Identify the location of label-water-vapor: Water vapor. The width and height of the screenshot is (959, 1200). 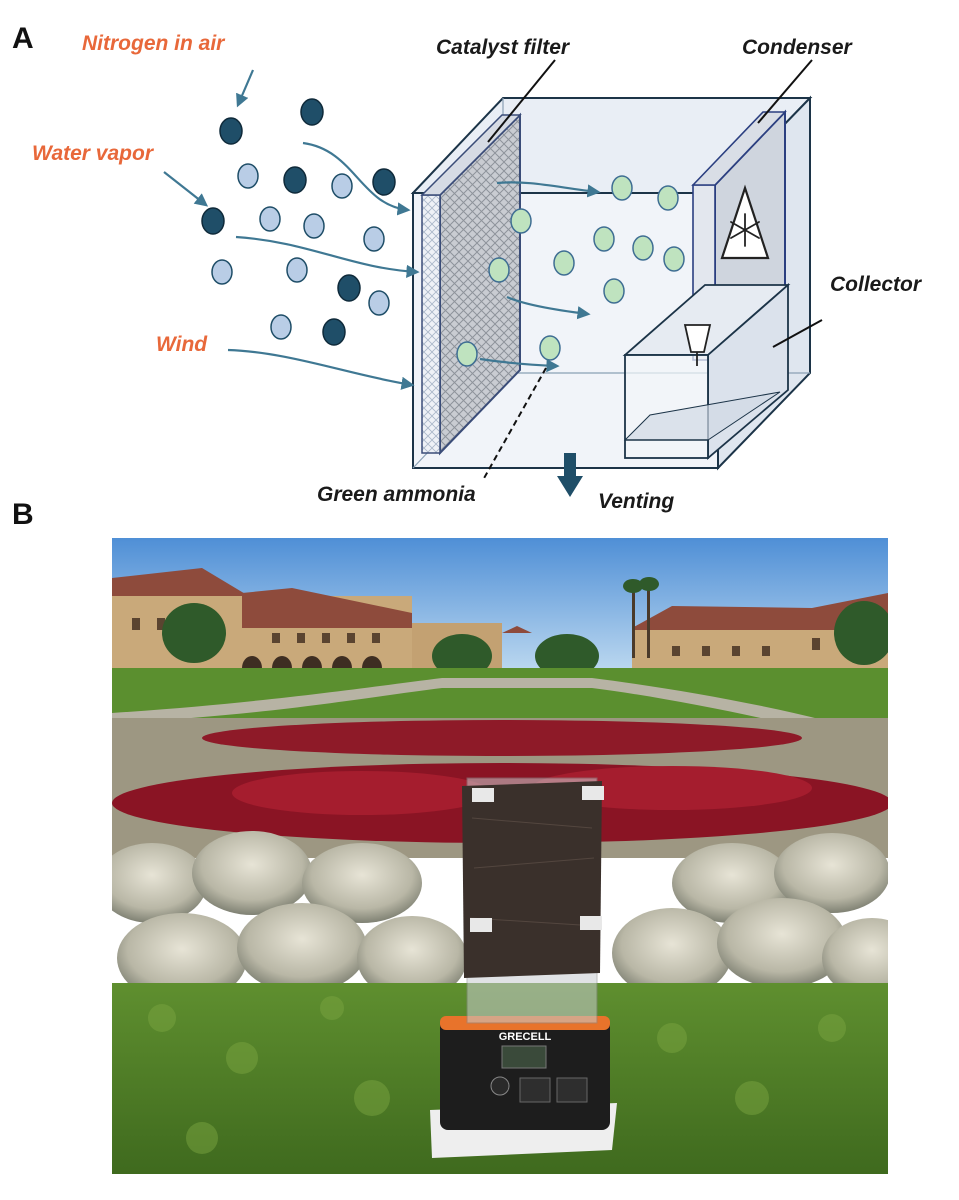
(92, 153).